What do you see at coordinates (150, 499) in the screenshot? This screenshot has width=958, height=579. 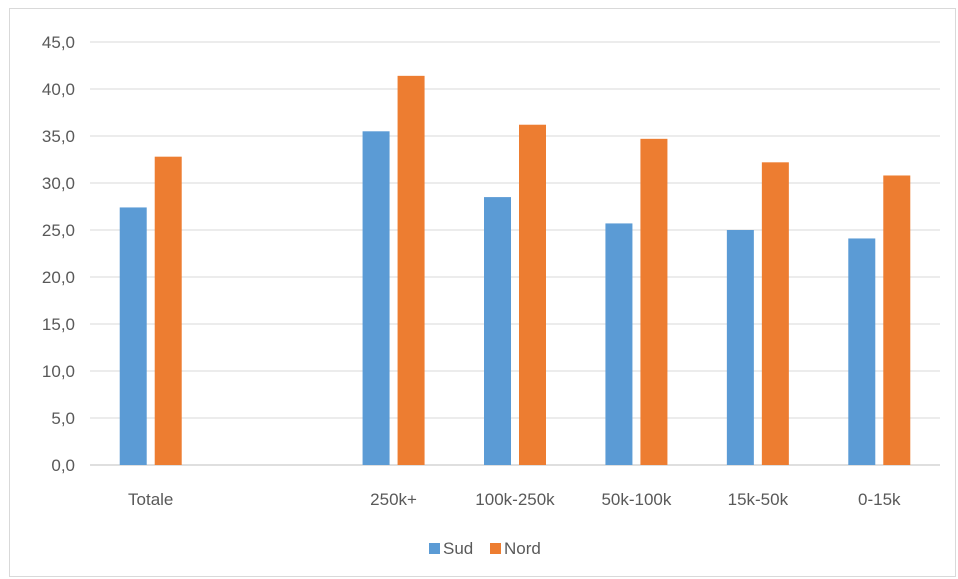 I see `x-tick-label: Totale` at bounding box center [150, 499].